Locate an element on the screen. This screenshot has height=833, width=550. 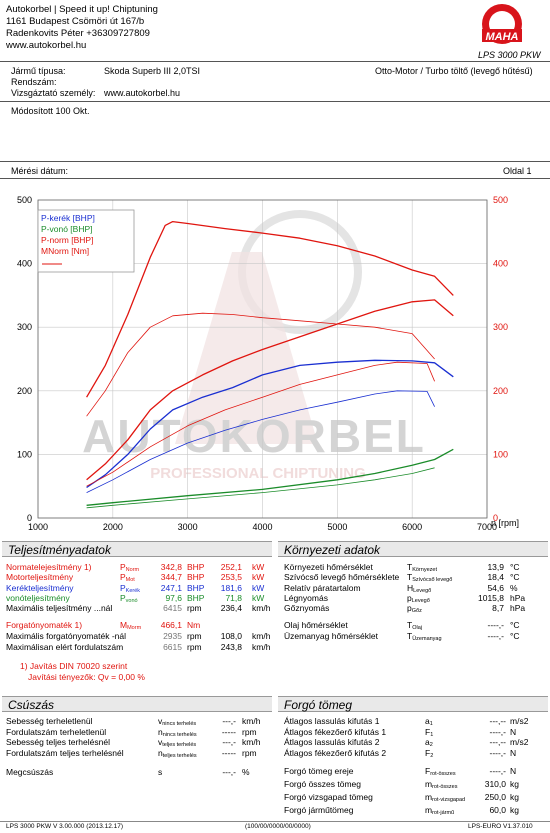
y-tick-label-right: 500 is located at coordinates (500, 200).